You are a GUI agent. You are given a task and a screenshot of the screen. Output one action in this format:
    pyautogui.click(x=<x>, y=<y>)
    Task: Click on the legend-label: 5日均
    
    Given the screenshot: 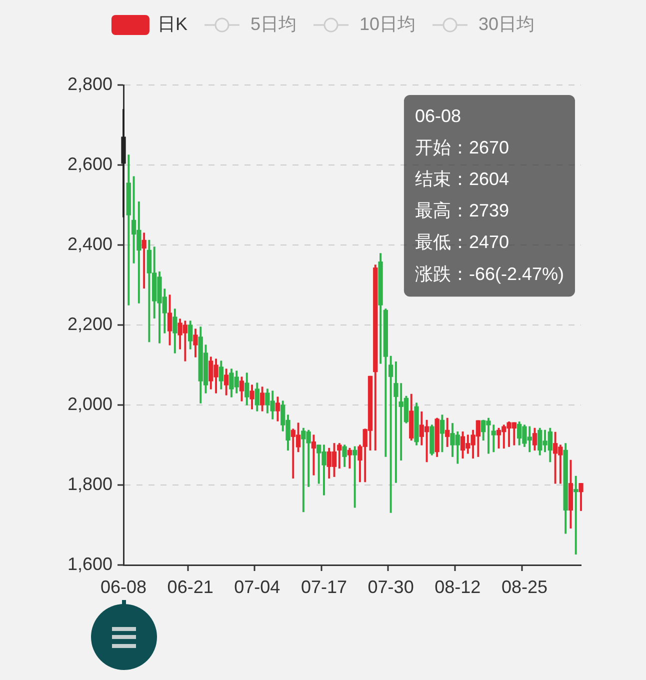 What is the action you would take?
    pyautogui.click(x=273, y=24)
    